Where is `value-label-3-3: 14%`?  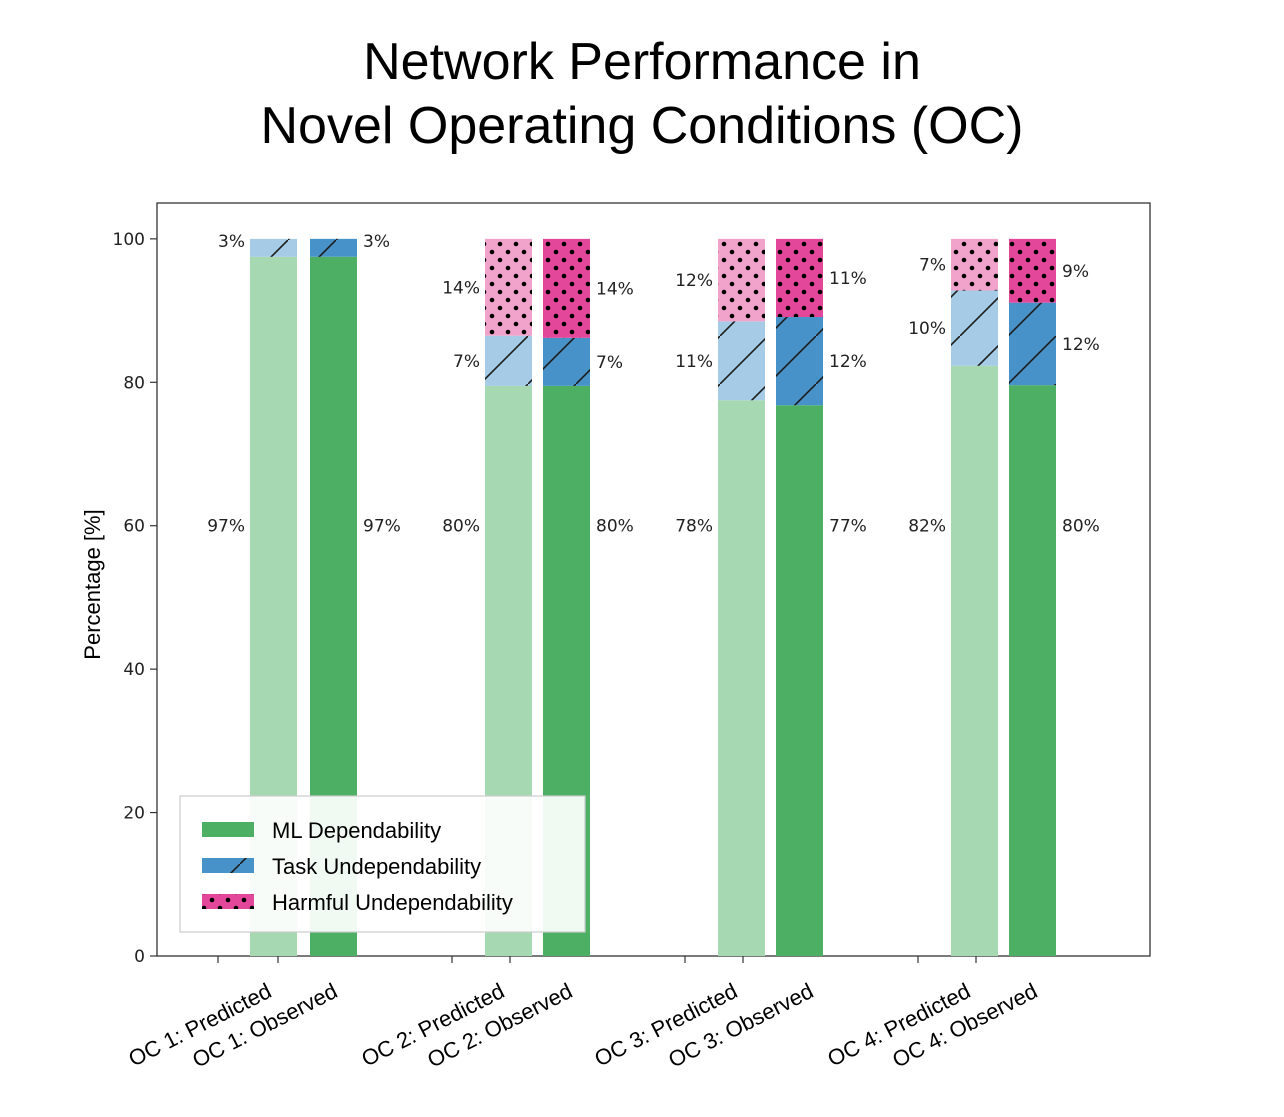
value-label-3-3: 14% is located at coordinates (461, 288).